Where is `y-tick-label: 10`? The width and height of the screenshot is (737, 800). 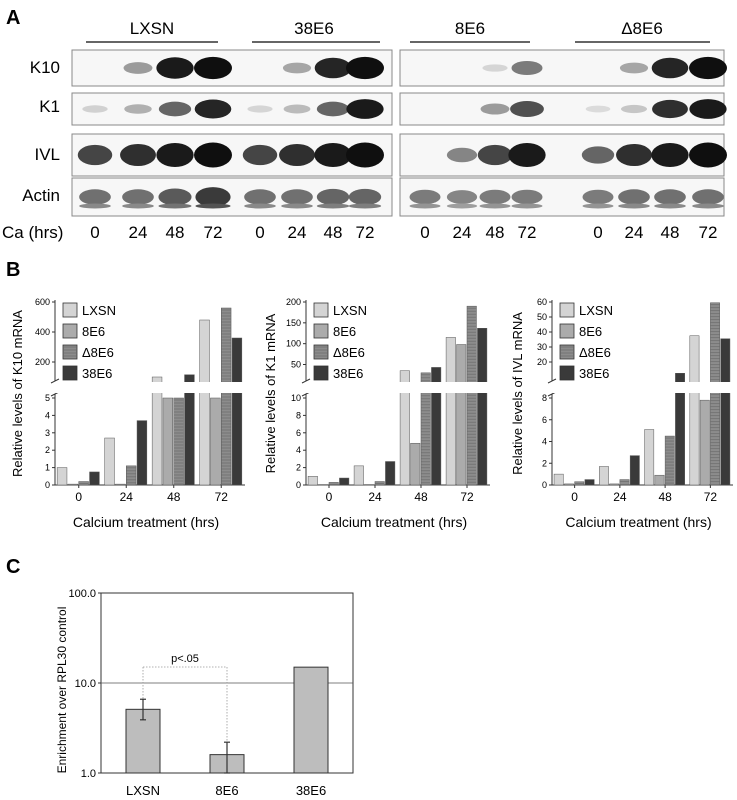
y-tick-label: 10 is located at coordinates (296, 398).